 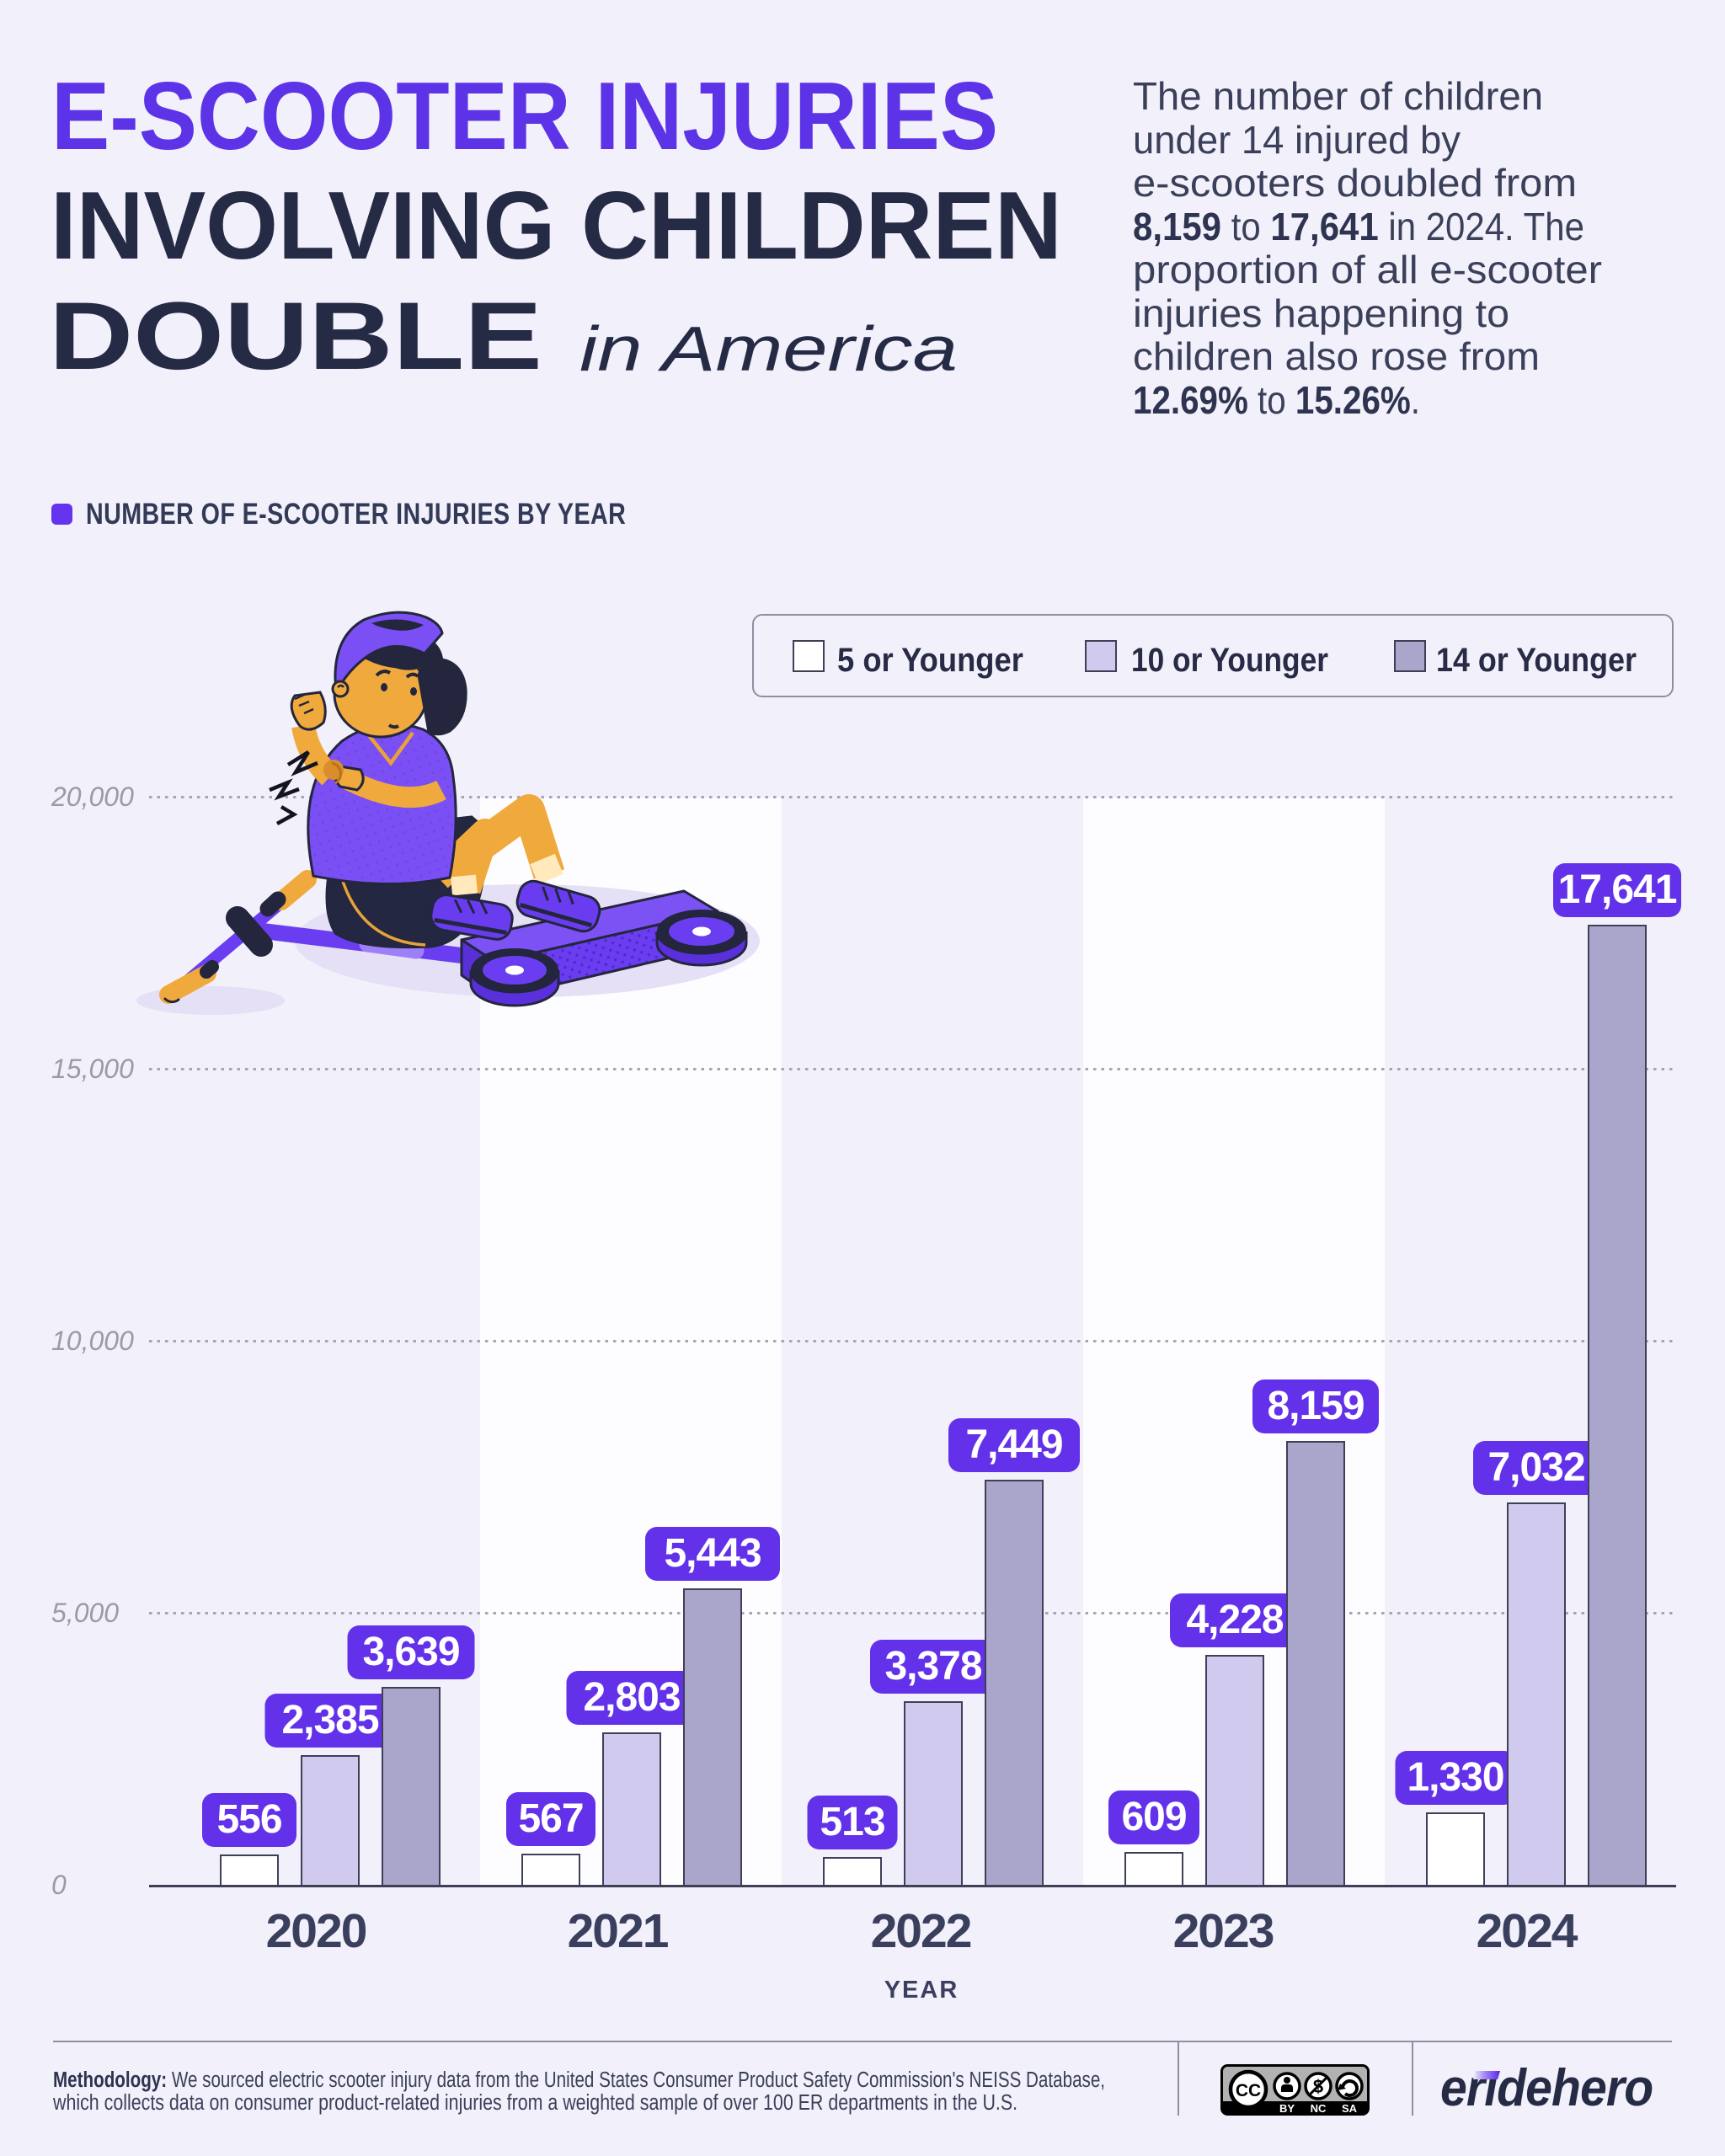 What do you see at coordinates (1287, 2108) in the screenshot?
I see `svg-text: BY` at bounding box center [1287, 2108].